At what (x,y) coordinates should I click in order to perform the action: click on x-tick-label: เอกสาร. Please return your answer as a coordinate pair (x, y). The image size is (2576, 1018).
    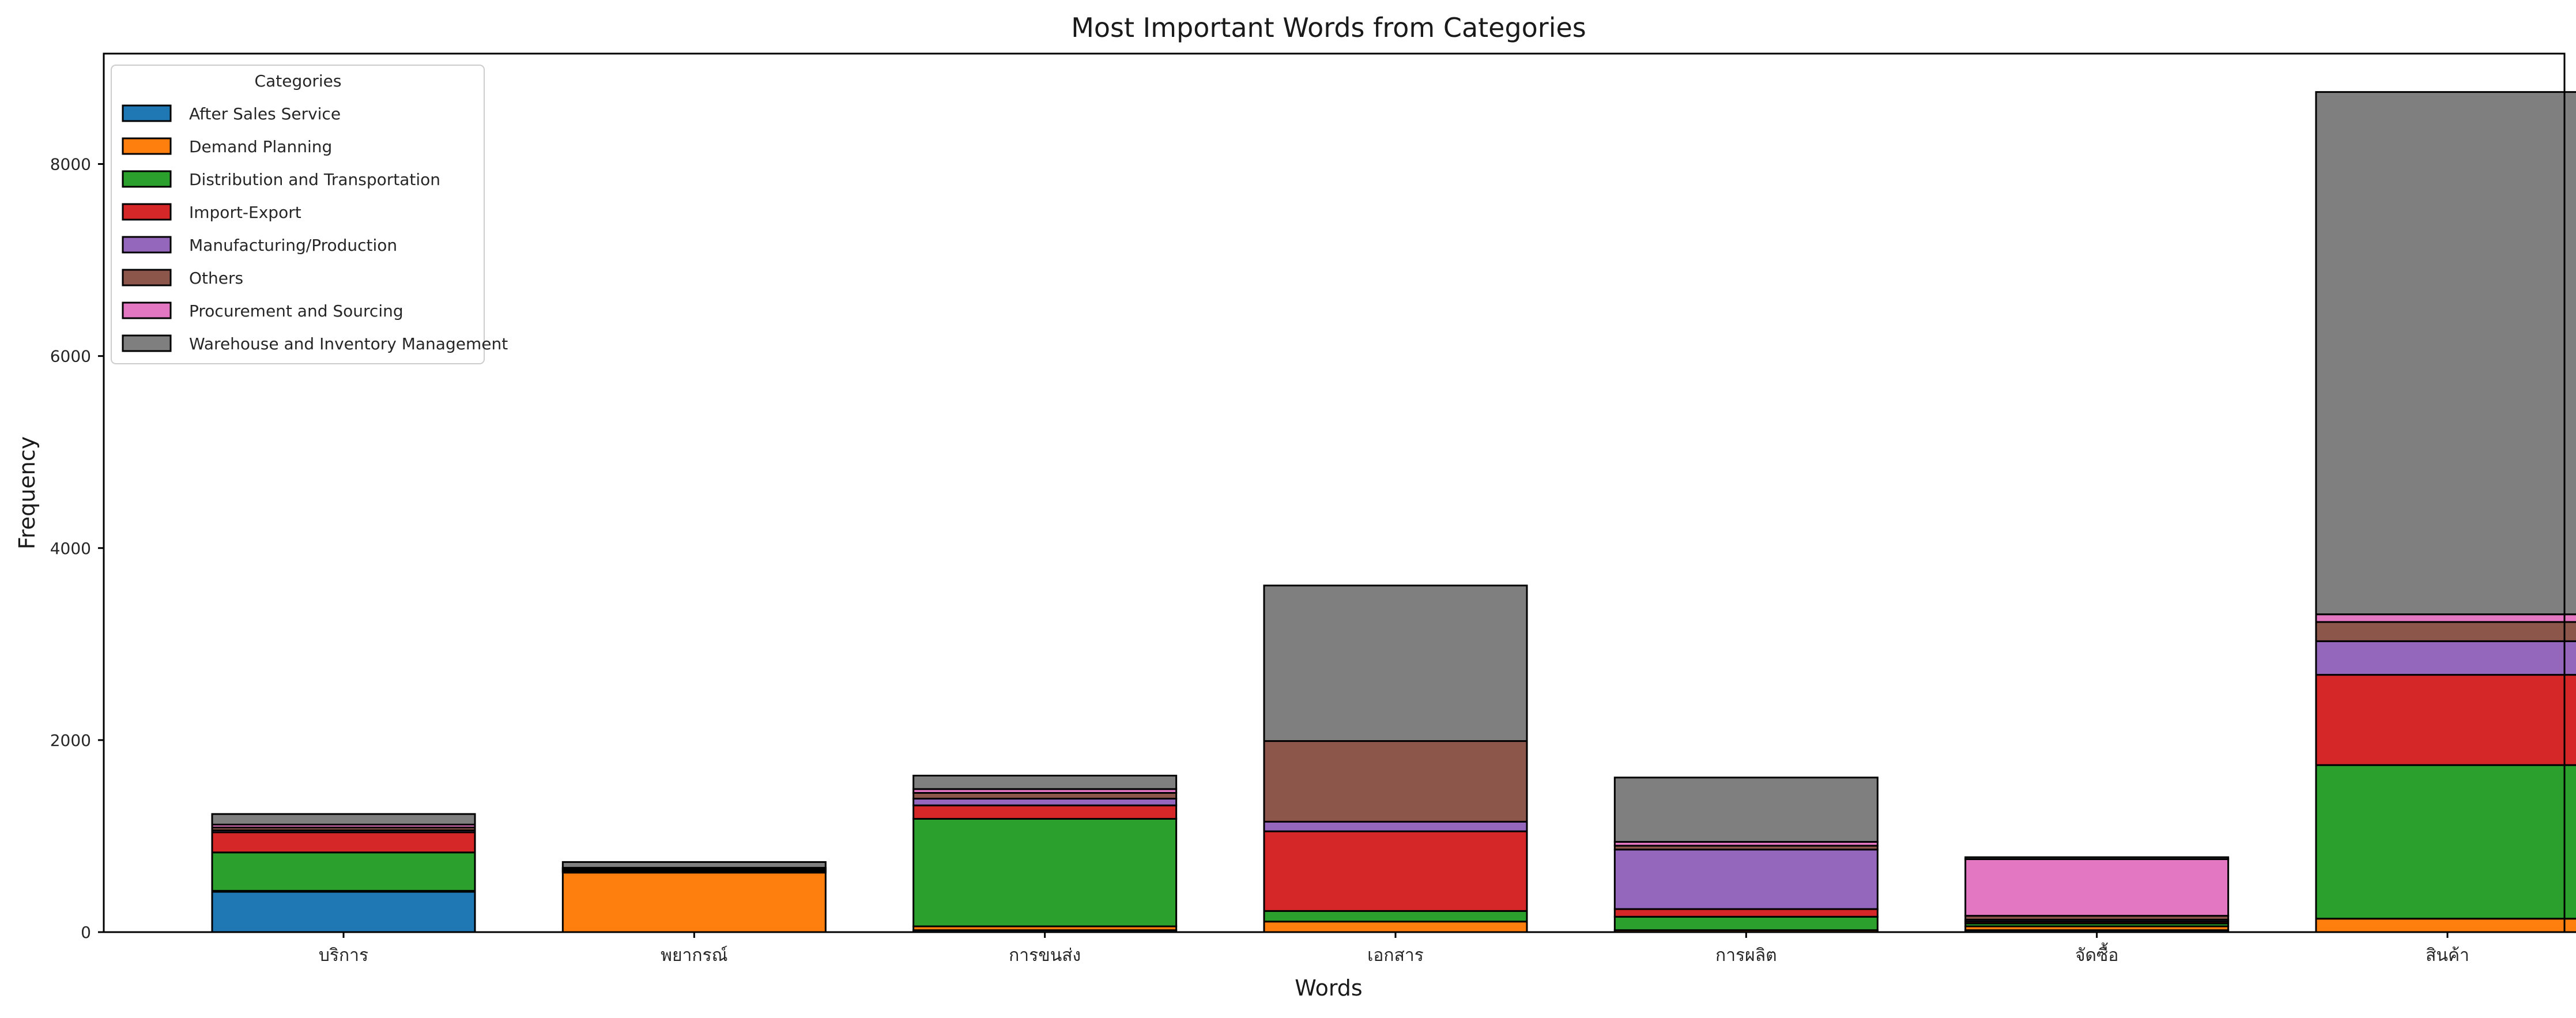
    Looking at the image, I should click on (1395, 955).